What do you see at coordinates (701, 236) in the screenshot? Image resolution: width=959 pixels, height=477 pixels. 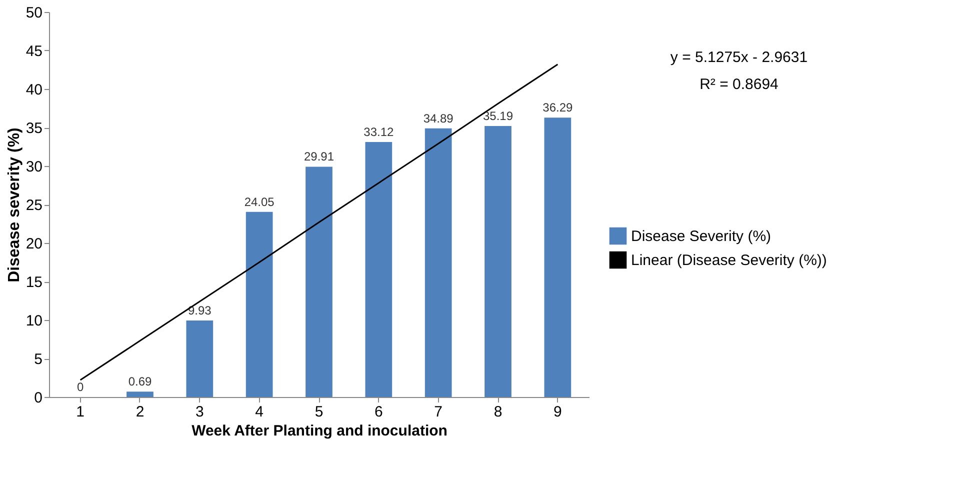 I see `legend-label: Disease Severity (%)` at bounding box center [701, 236].